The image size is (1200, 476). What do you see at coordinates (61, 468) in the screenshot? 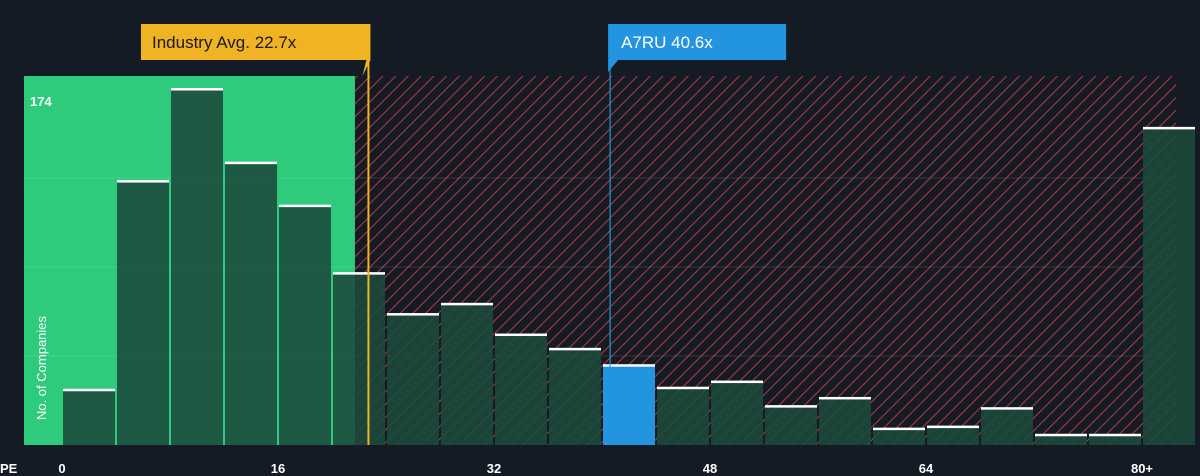
I see `x-tick-0: 0` at bounding box center [61, 468].